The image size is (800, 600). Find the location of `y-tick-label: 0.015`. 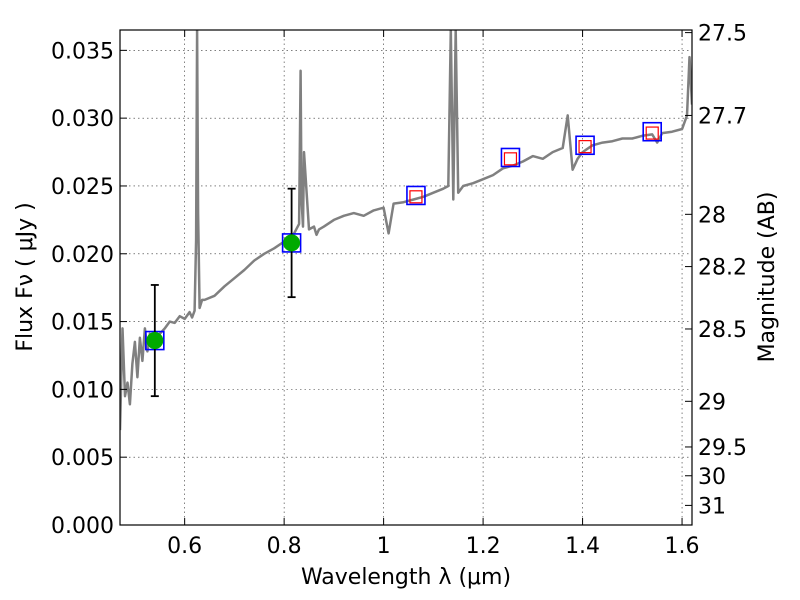

y-tick-label: 0.015 is located at coordinates (82, 323).